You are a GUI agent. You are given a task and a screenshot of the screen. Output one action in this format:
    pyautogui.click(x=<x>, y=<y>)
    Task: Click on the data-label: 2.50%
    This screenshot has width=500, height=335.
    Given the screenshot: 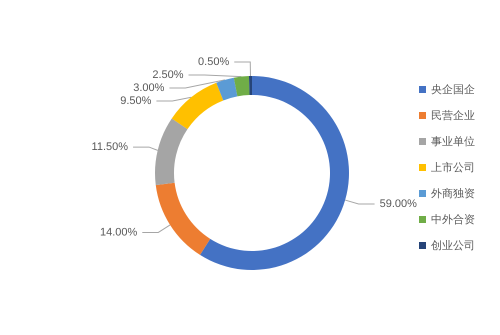 What is the action you would take?
    pyautogui.click(x=168, y=75)
    